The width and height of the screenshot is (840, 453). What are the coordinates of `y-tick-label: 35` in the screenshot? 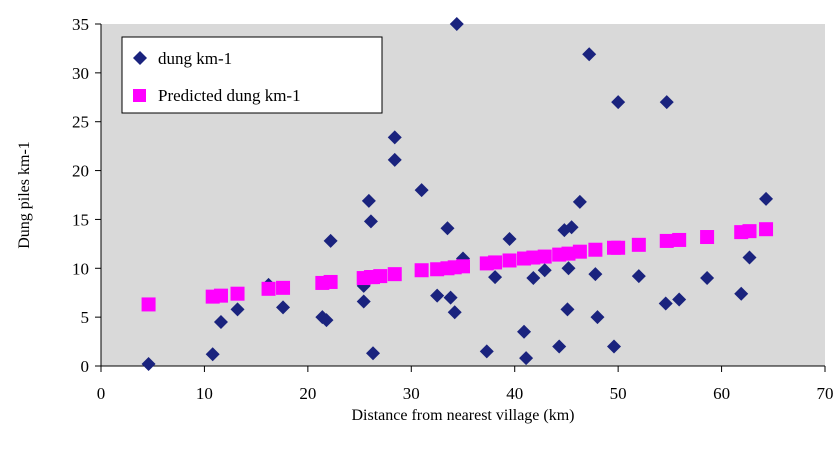 It's located at (80, 24).